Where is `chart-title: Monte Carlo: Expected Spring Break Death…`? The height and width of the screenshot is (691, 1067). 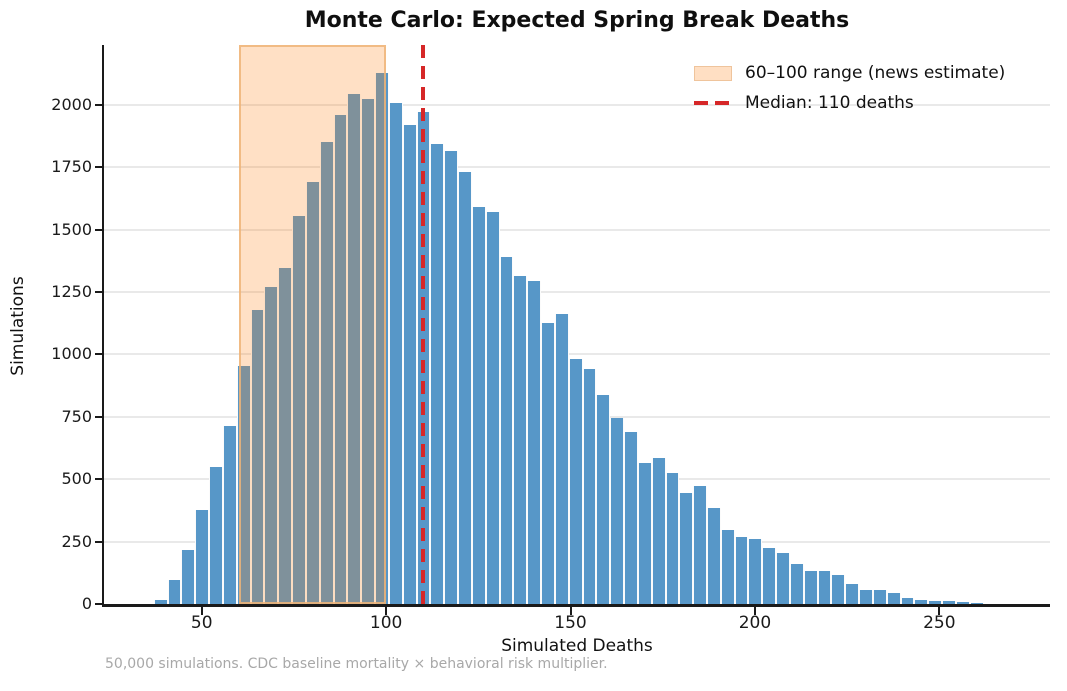 chart-title: Monte Carlo: Expected Spring Break Death… is located at coordinates (577, 20).